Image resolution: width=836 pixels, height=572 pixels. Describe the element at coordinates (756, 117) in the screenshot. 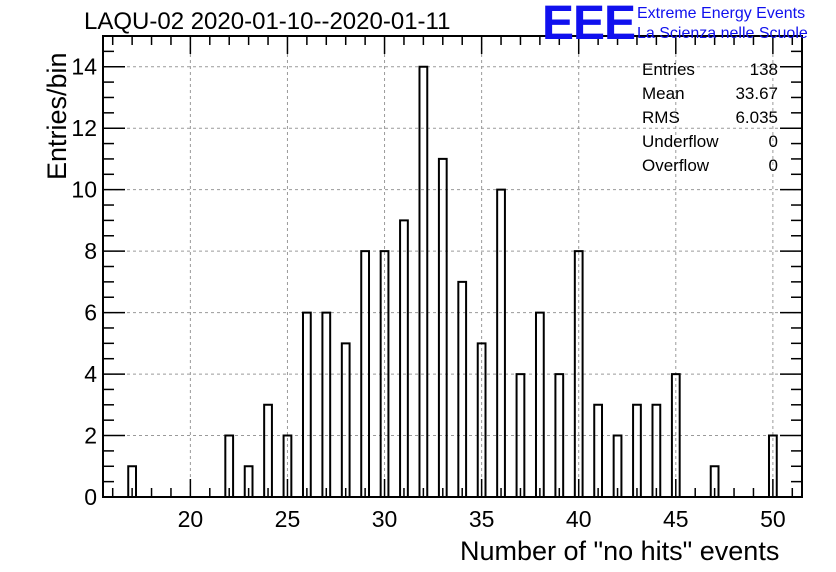

I see `stat-value: 6.035` at that location.